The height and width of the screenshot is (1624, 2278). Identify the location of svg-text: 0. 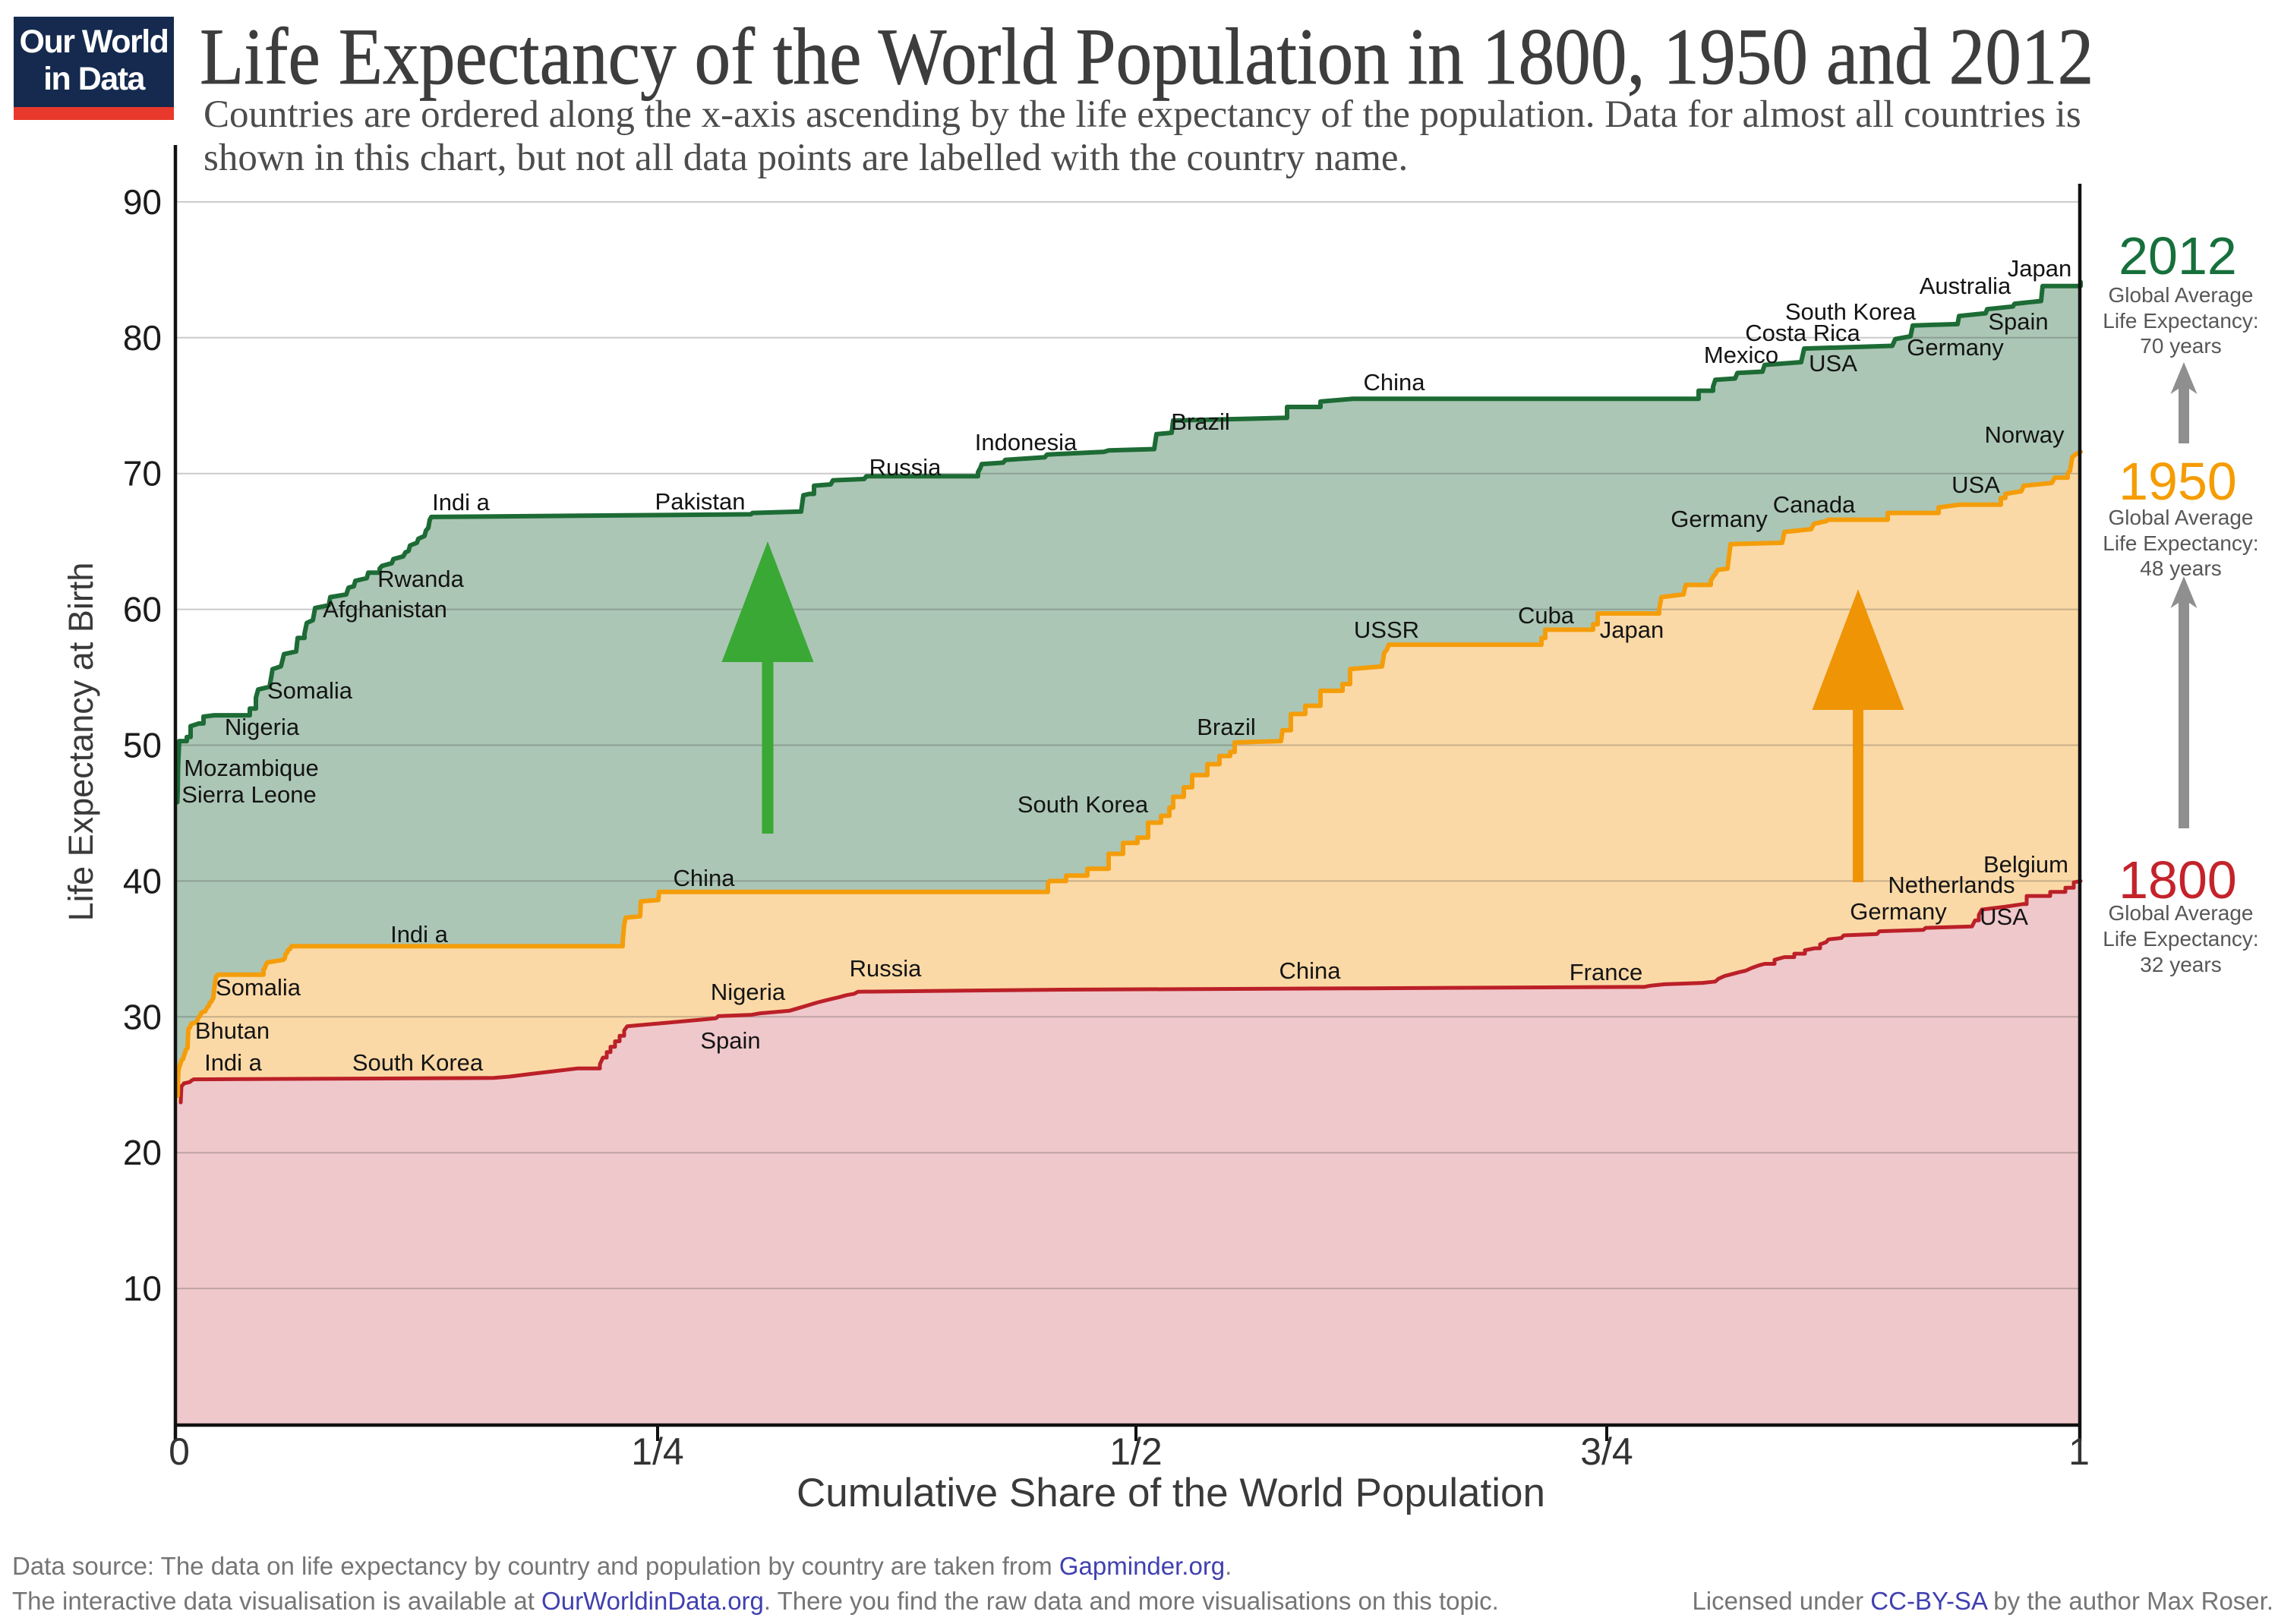
(179, 1452).